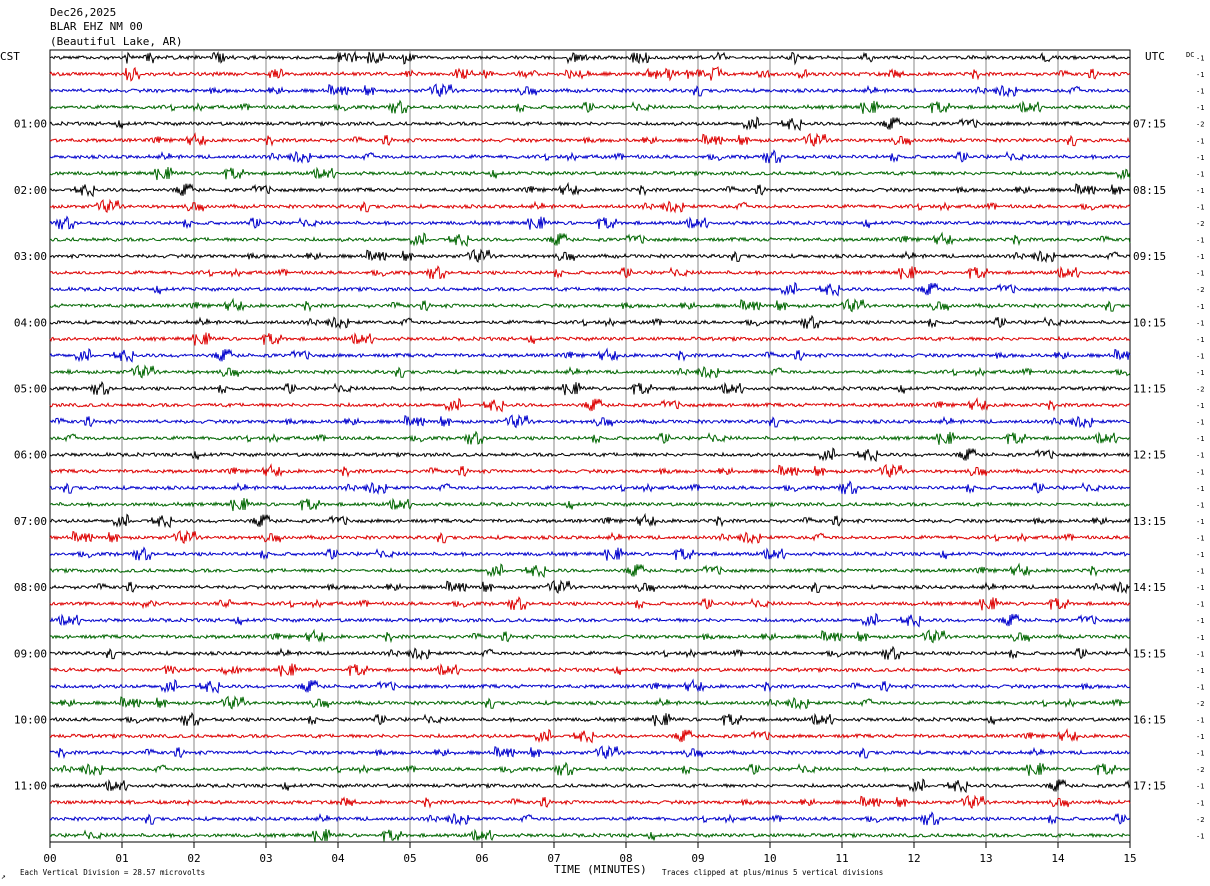 The height and width of the screenshot is (886, 1210). Describe the element at coordinates (121, 858) in the screenshot. I see `x-tick-label: 01` at that location.